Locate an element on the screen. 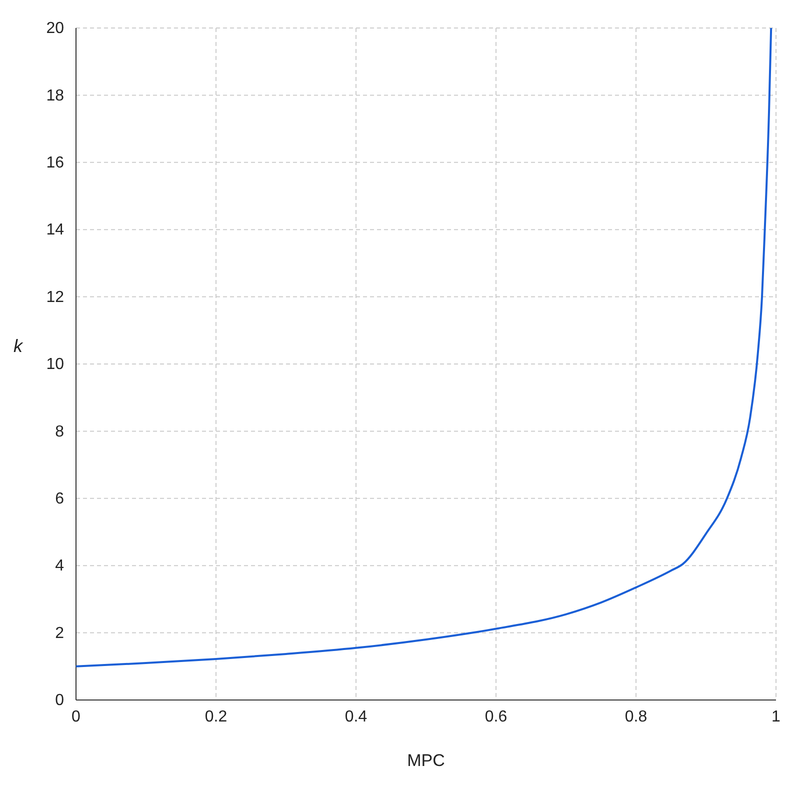  y-axis-title: k is located at coordinates (19, 346).